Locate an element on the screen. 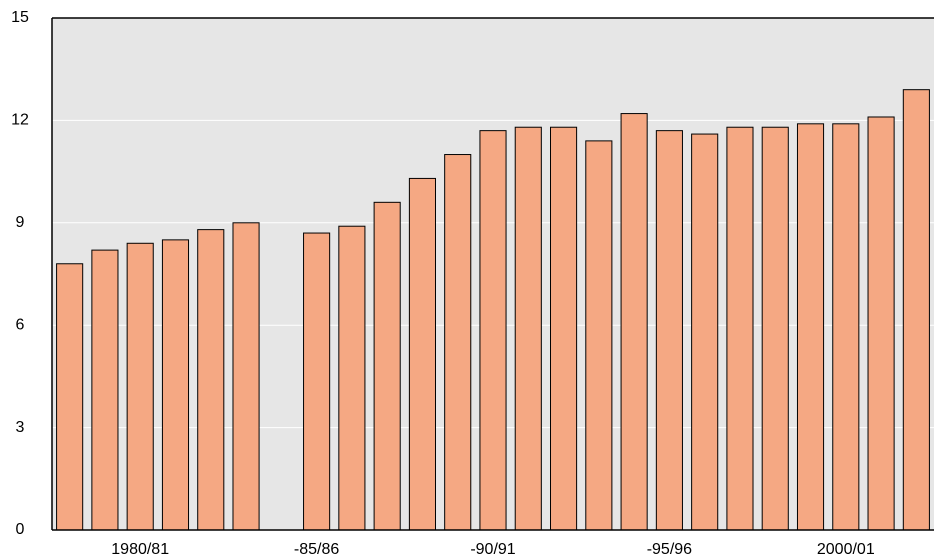 This screenshot has height=560, width=934. y-tick-label: 6 is located at coordinates (20, 324).